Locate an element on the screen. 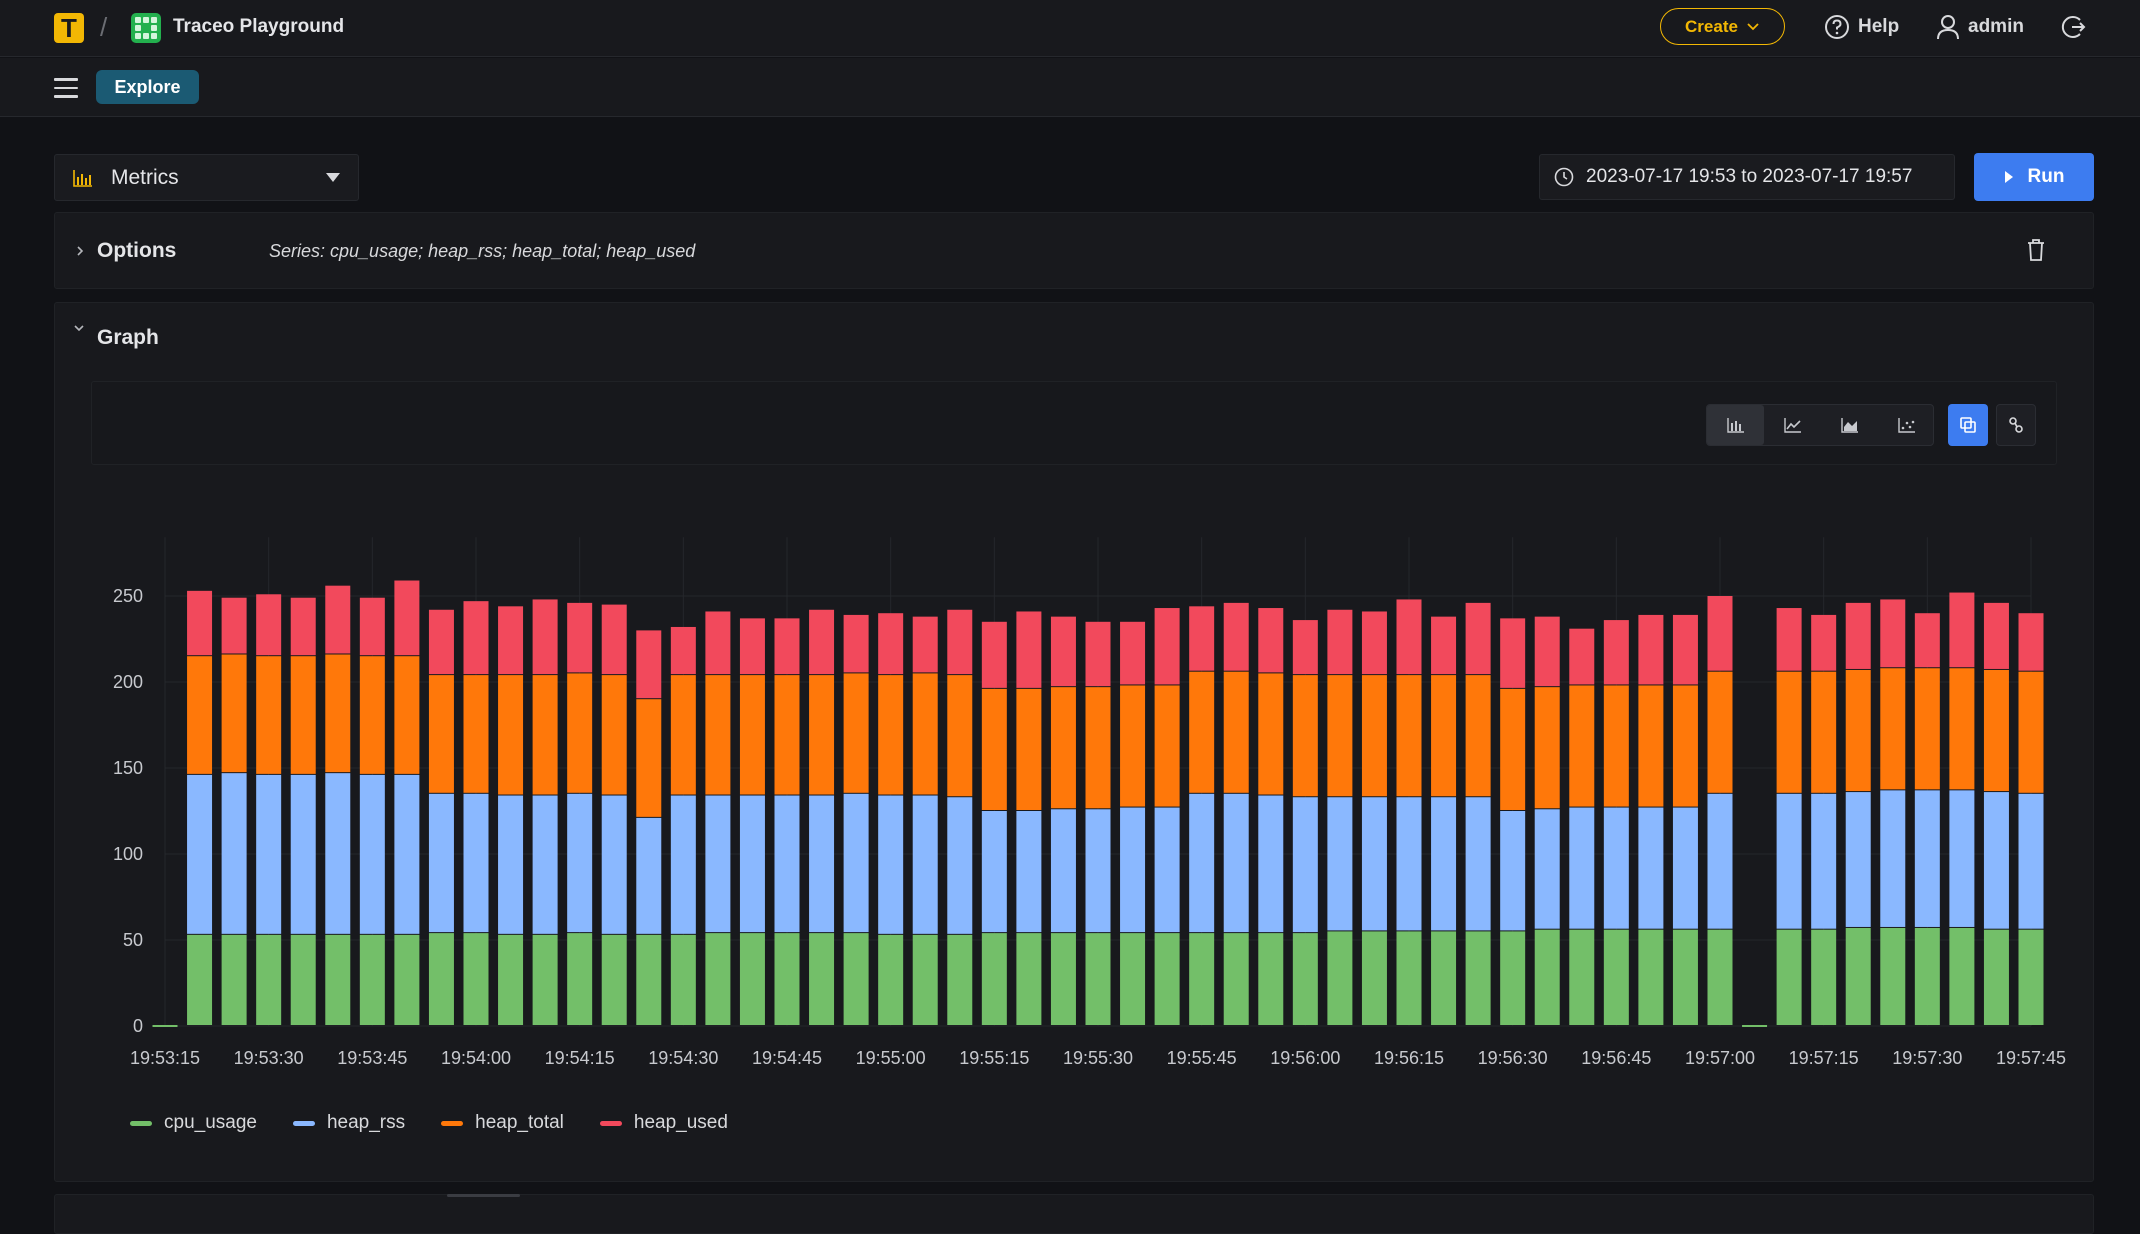 This screenshot has width=2140, height=1234. stack-toggle-button is located at coordinates (1968, 425).